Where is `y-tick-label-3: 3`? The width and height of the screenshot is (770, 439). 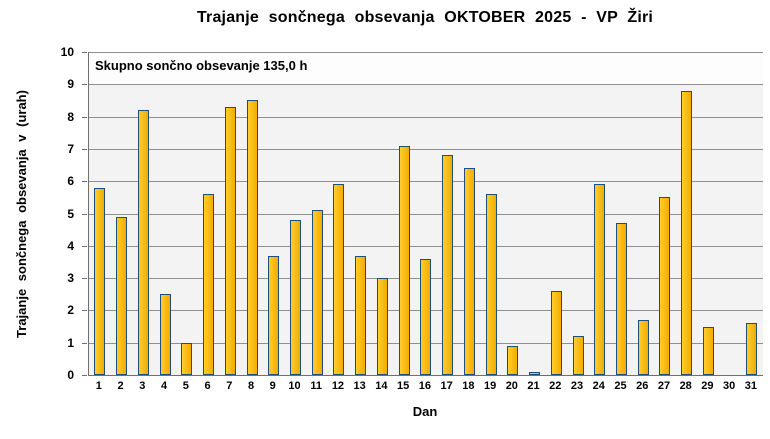 y-tick-label-3: 3 is located at coordinates (70, 278).